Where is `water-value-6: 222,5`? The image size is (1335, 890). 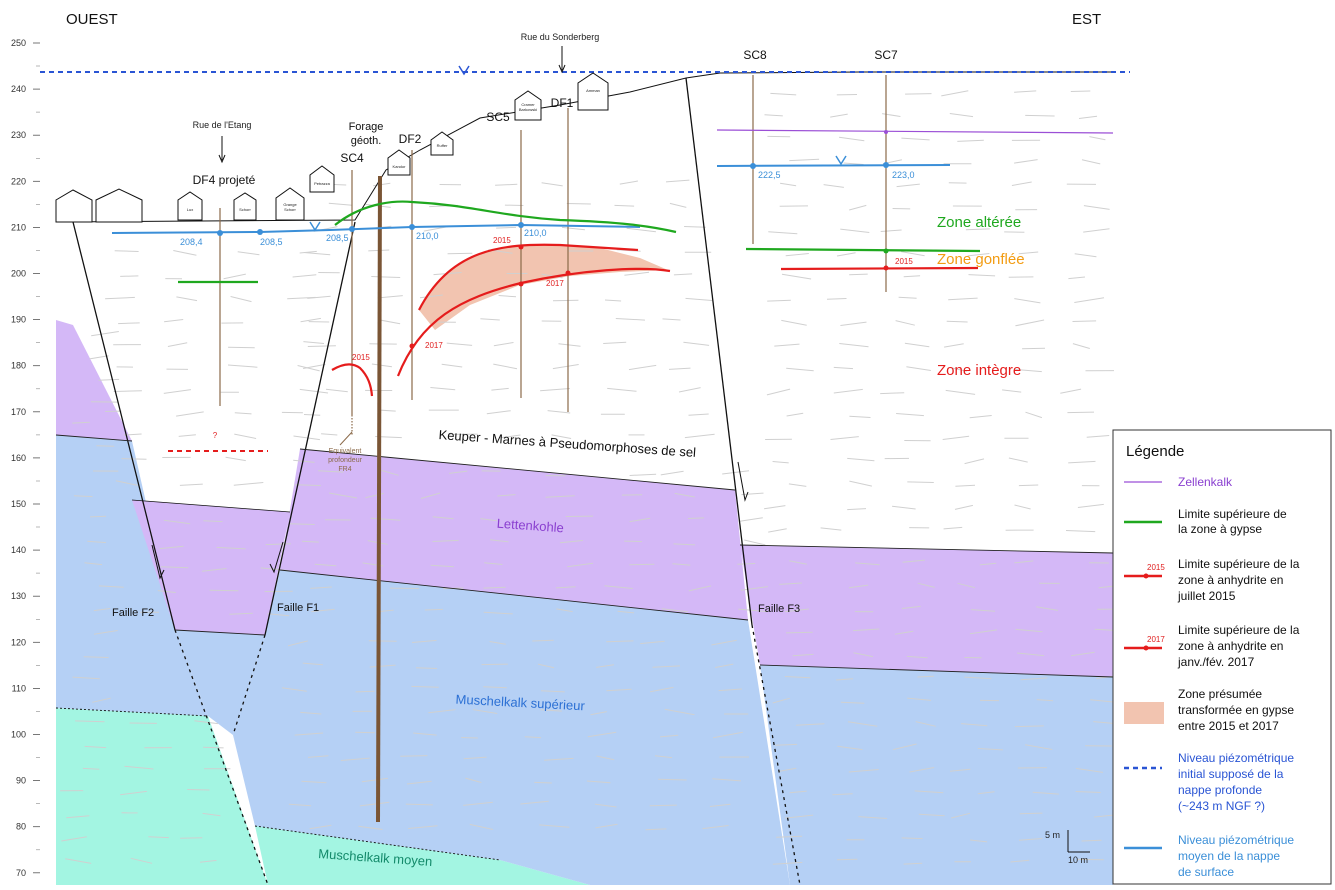 water-value-6: 222,5 is located at coordinates (769, 175).